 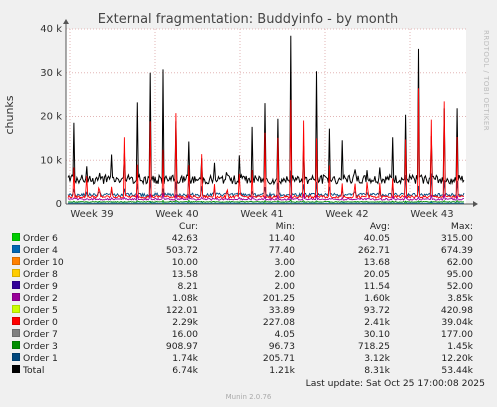 What do you see at coordinates (281, 310) in the screenshot?
I see `legend-min-value: 33.89` at bounding box center [281, 310].